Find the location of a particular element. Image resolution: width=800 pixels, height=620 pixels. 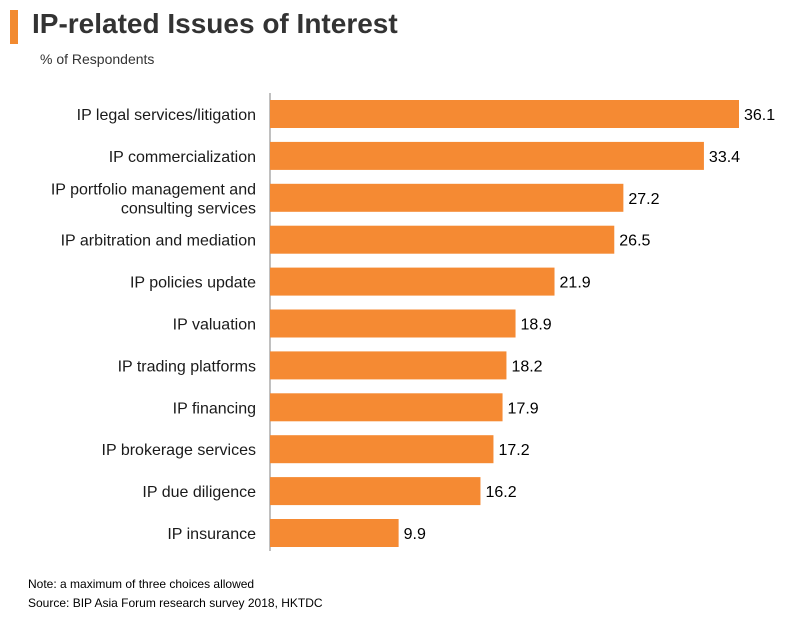

chart-title: IP-related Issues of Interest is located at coordinates (215, 23).